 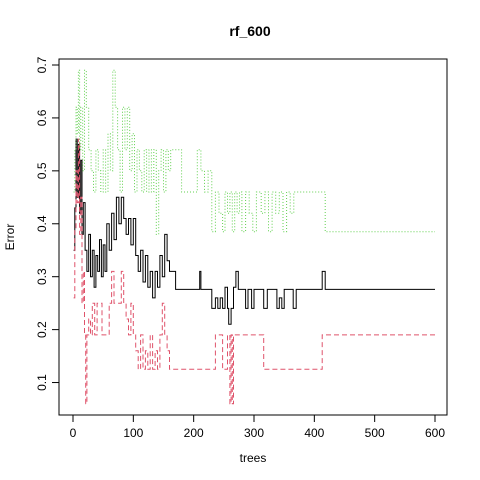 What do you see at coordinates (375, 433) in the screenshot?
I see `x-tick-label: 500` at bounding box center [375, 433].